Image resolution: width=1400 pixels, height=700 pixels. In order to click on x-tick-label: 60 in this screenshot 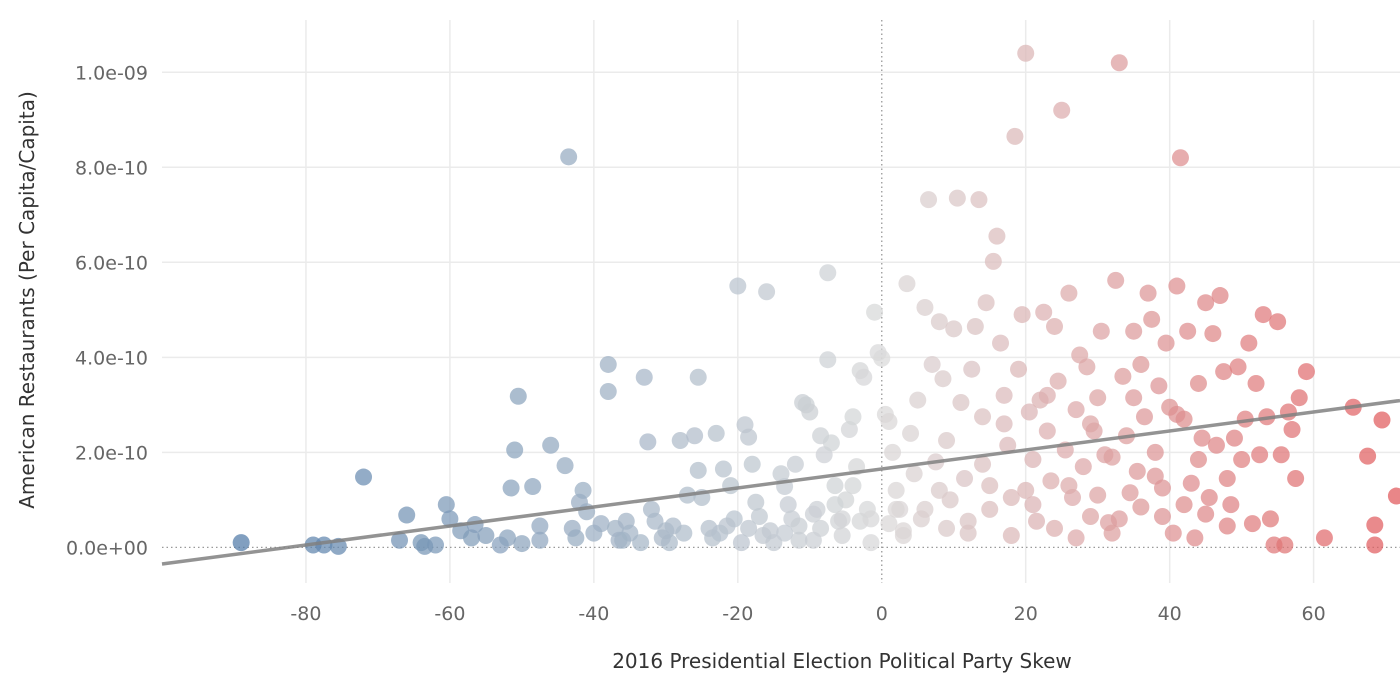, I will do `click(1314, 614)`.